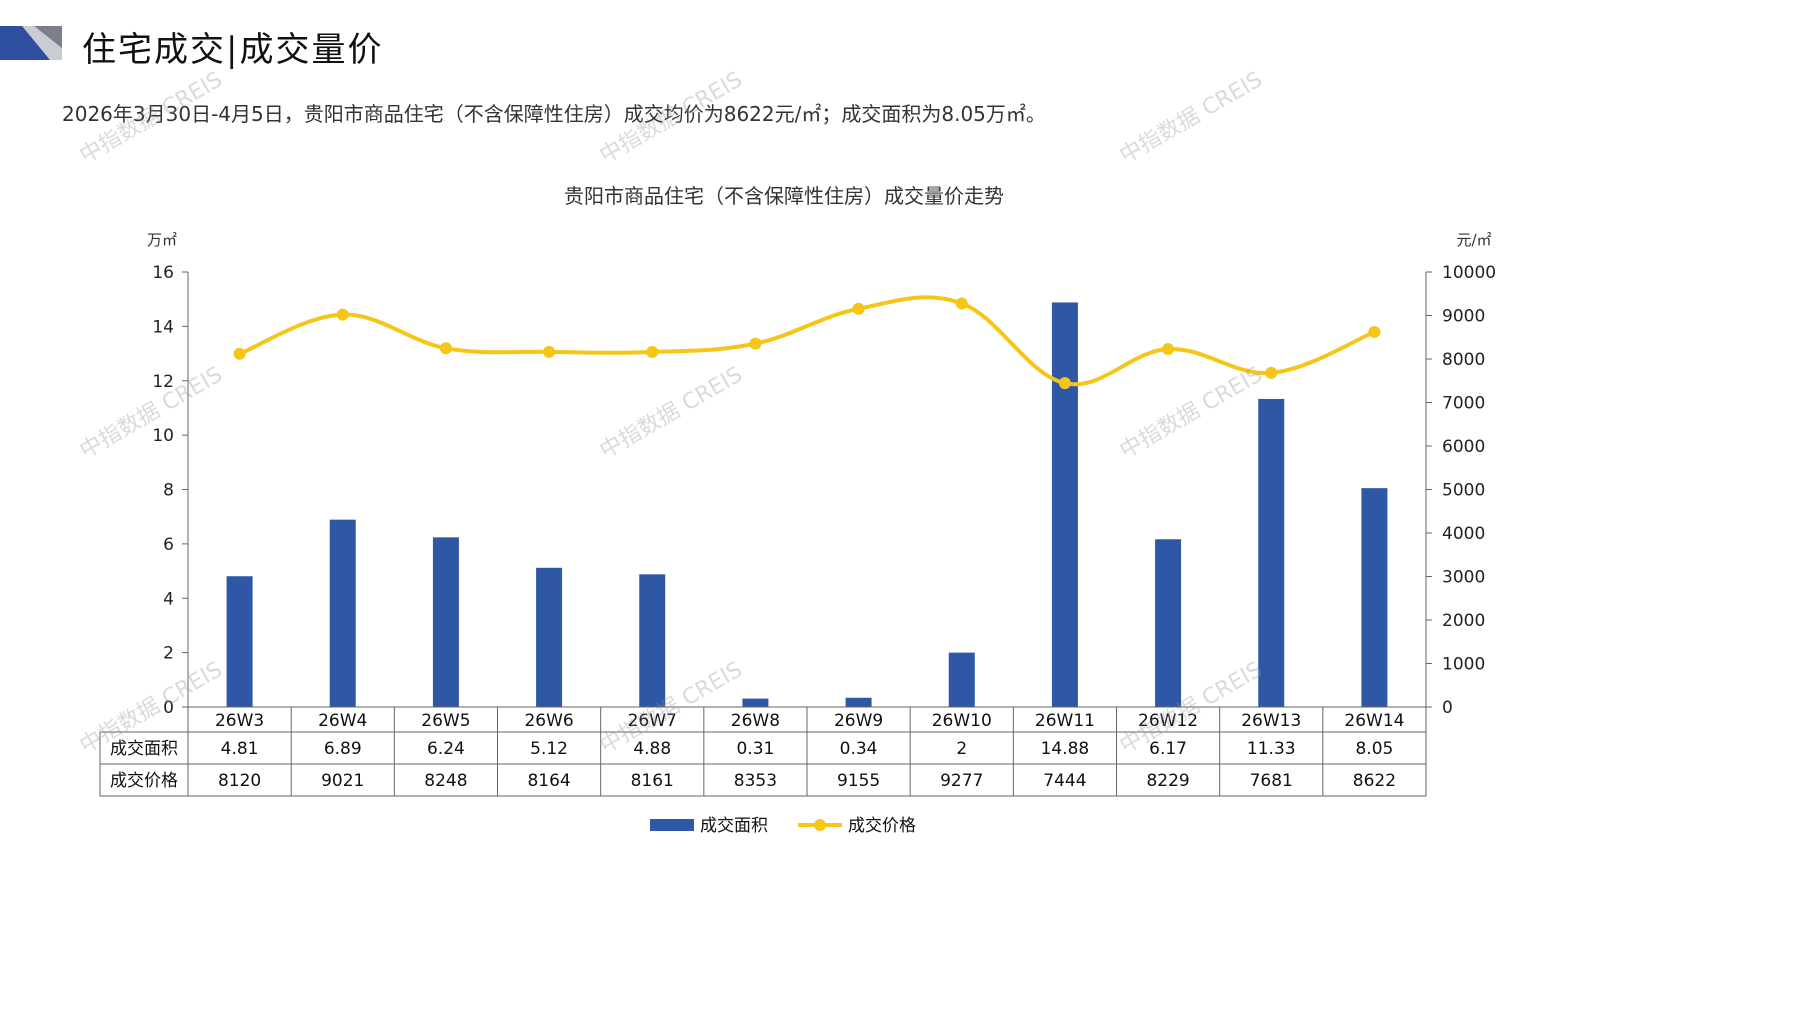  I want to click on y-right-tick-label: 8000, so click(1463, 360).